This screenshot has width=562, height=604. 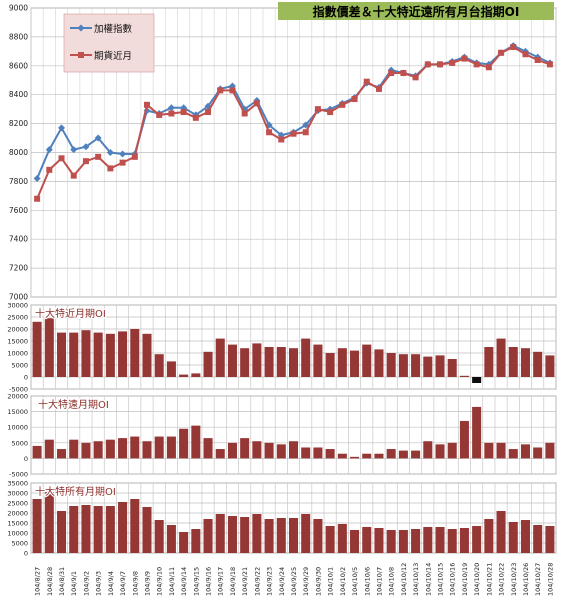 I want to click on x-tick-label: 104/8/27, so click(x=38, y=581).